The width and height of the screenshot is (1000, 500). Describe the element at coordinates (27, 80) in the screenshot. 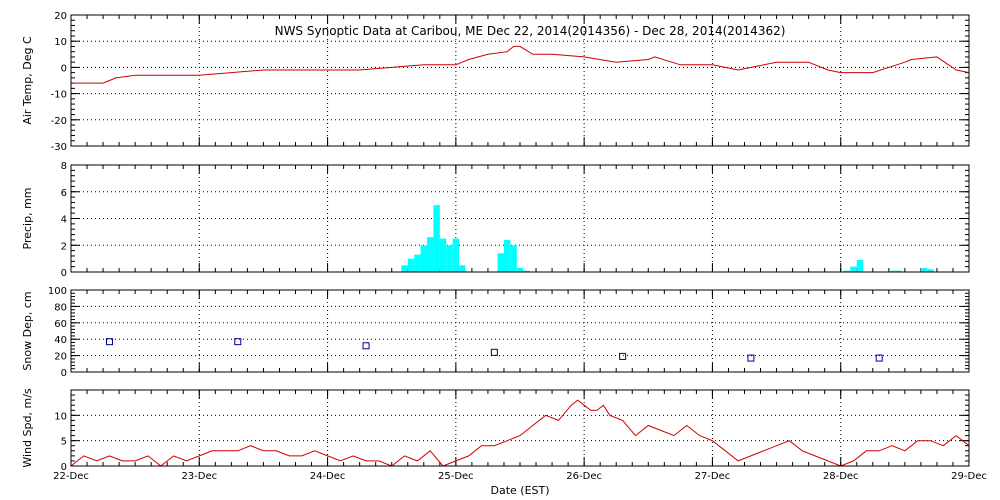

I see `y-axis-title: Air Temp, Deg C` at that location.